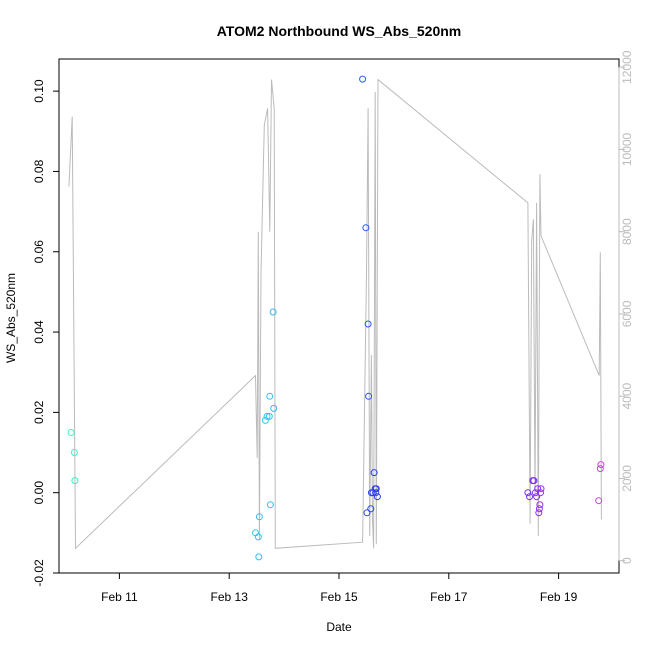 The height and width of the screenshot is (650, 650). What do you see at coordinates (11, 318) in the screenshot?
I see `y-axis-label: WS_Abs_520nm` at bounding box center [11, 318].